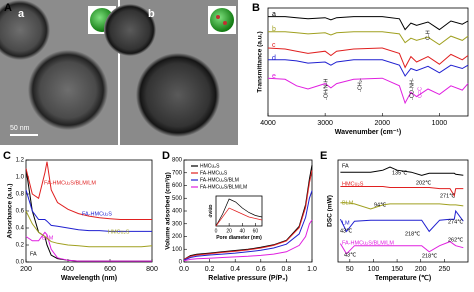 This screenshot has height=292, width=474. Describe the element at coordinates (177, 250) in the screenshot. I see `y-tick-label: 100` at that location.